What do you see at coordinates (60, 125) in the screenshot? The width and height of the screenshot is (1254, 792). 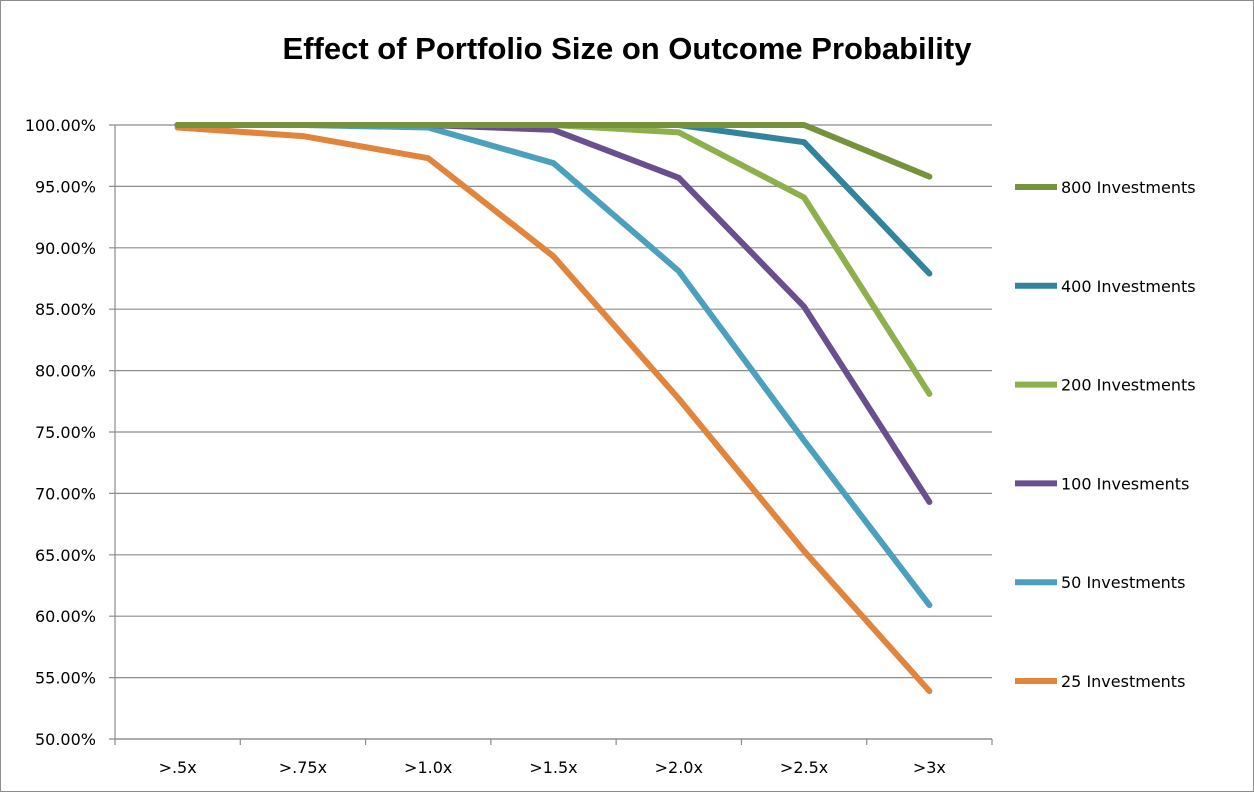 I see `y-tick-label: 100.00%` at bounding box center [60, 125].